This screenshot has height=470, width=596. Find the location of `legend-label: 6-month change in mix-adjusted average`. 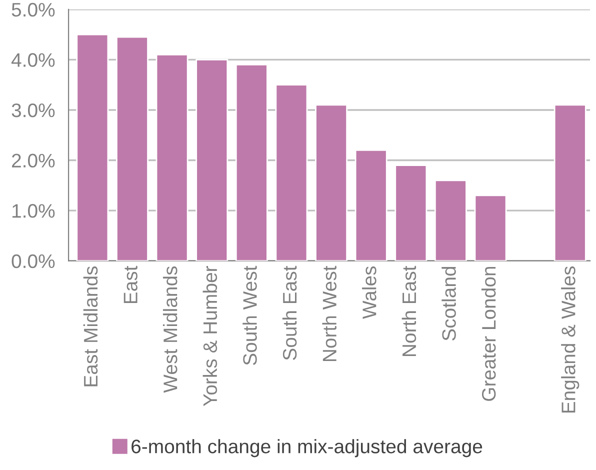

legend-label: 6-month change in mix-adjusted average is located at coordinates (307, 448).